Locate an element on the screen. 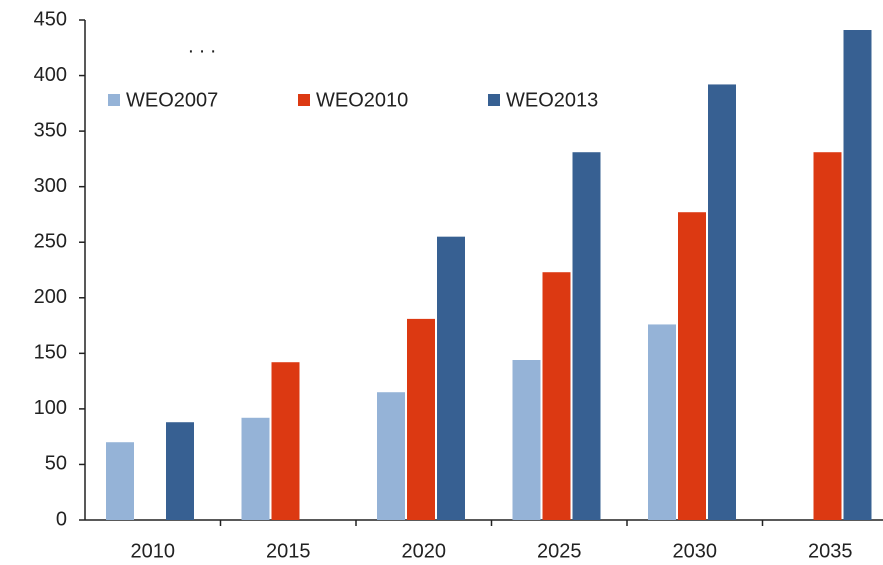  annotation: . . . is located at coordinates (202, 46).